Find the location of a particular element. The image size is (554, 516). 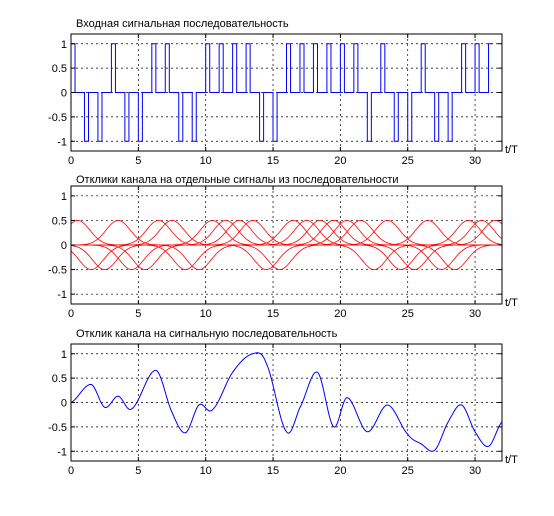

series-line is located at coordinates (282, 92).